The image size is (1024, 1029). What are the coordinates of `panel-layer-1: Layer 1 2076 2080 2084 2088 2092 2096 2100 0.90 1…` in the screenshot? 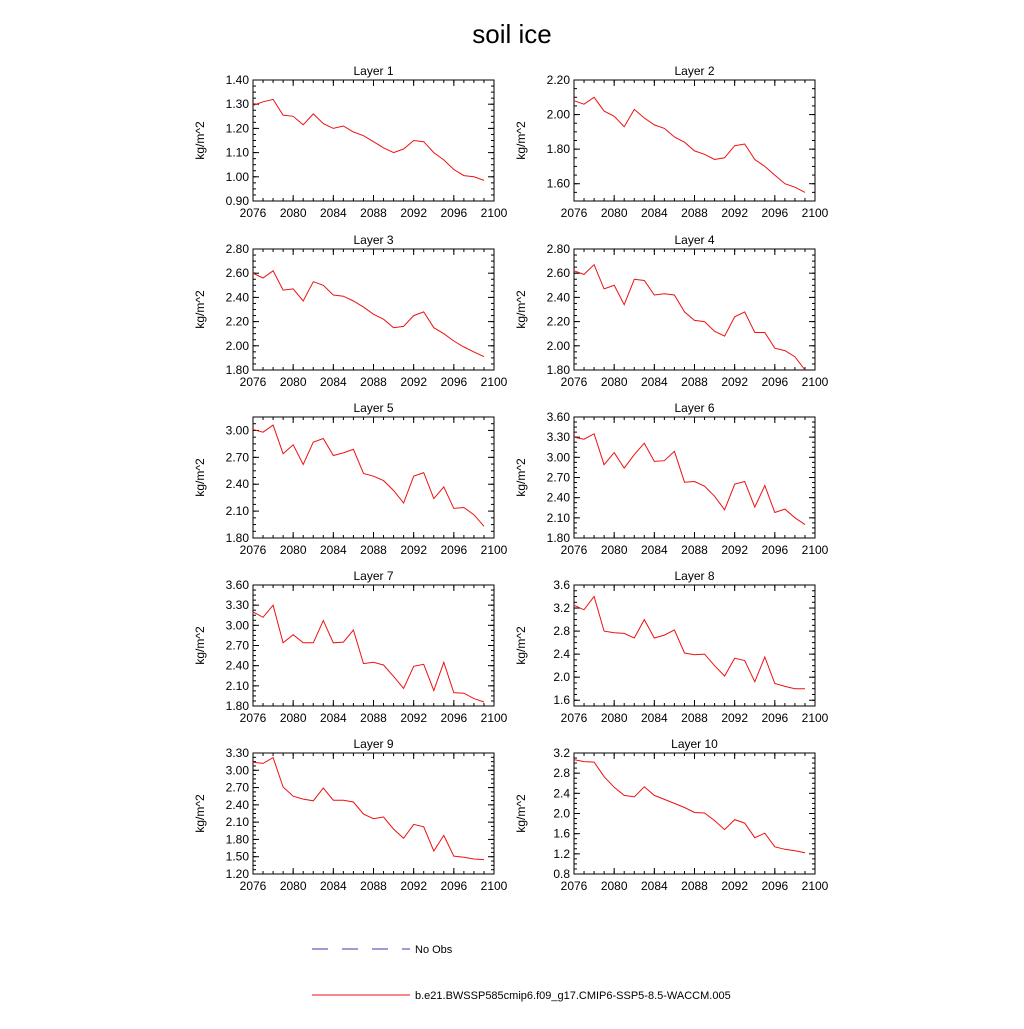 It's located at (350, 142).